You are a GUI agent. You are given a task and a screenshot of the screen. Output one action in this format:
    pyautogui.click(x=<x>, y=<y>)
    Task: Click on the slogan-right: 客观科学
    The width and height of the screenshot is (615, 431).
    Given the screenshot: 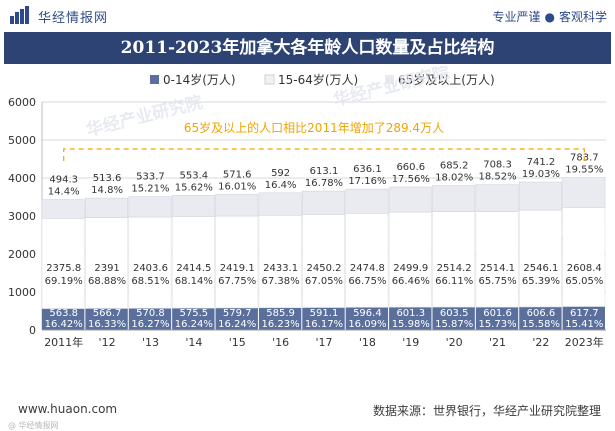 What is the action you would take?
    pyautogui.click(x=582, y=17)
    